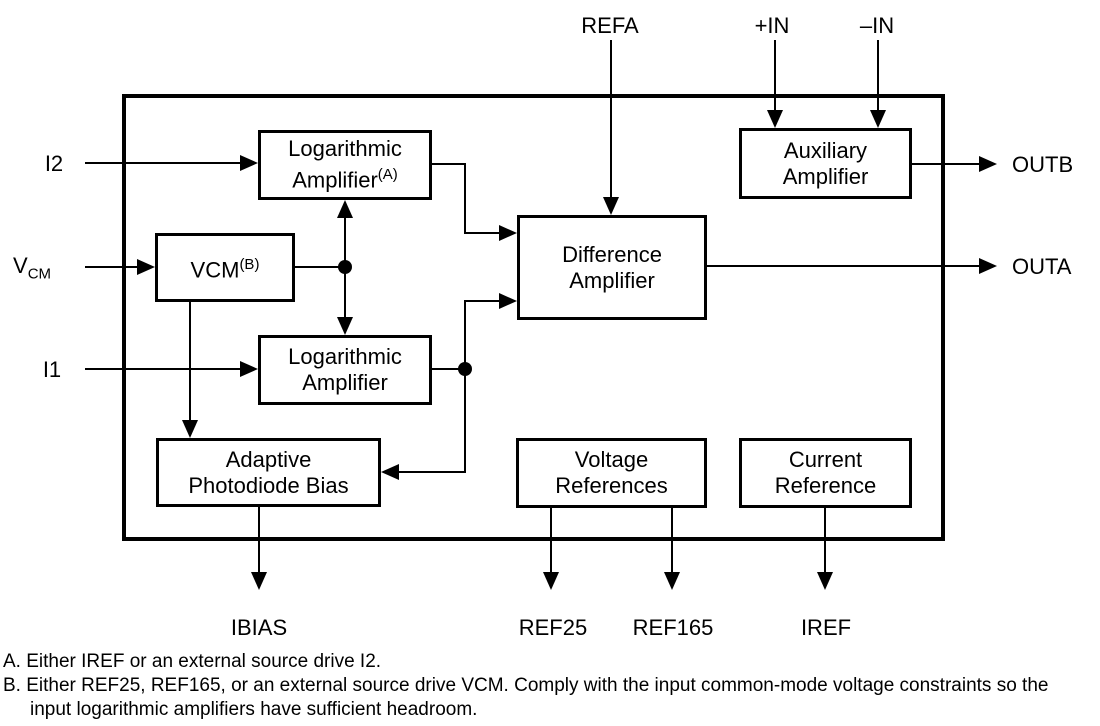 The image size is (1100, 726). Describe the element at coordinates (825, 485) in the screenshot. I see `block-label: Reference` at that location.